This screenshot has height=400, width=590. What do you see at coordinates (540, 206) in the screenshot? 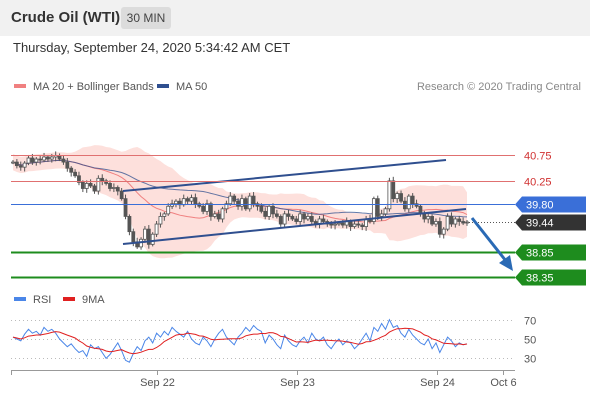
I see `pivot-label: 39.80` at bounding box center [540, 206].